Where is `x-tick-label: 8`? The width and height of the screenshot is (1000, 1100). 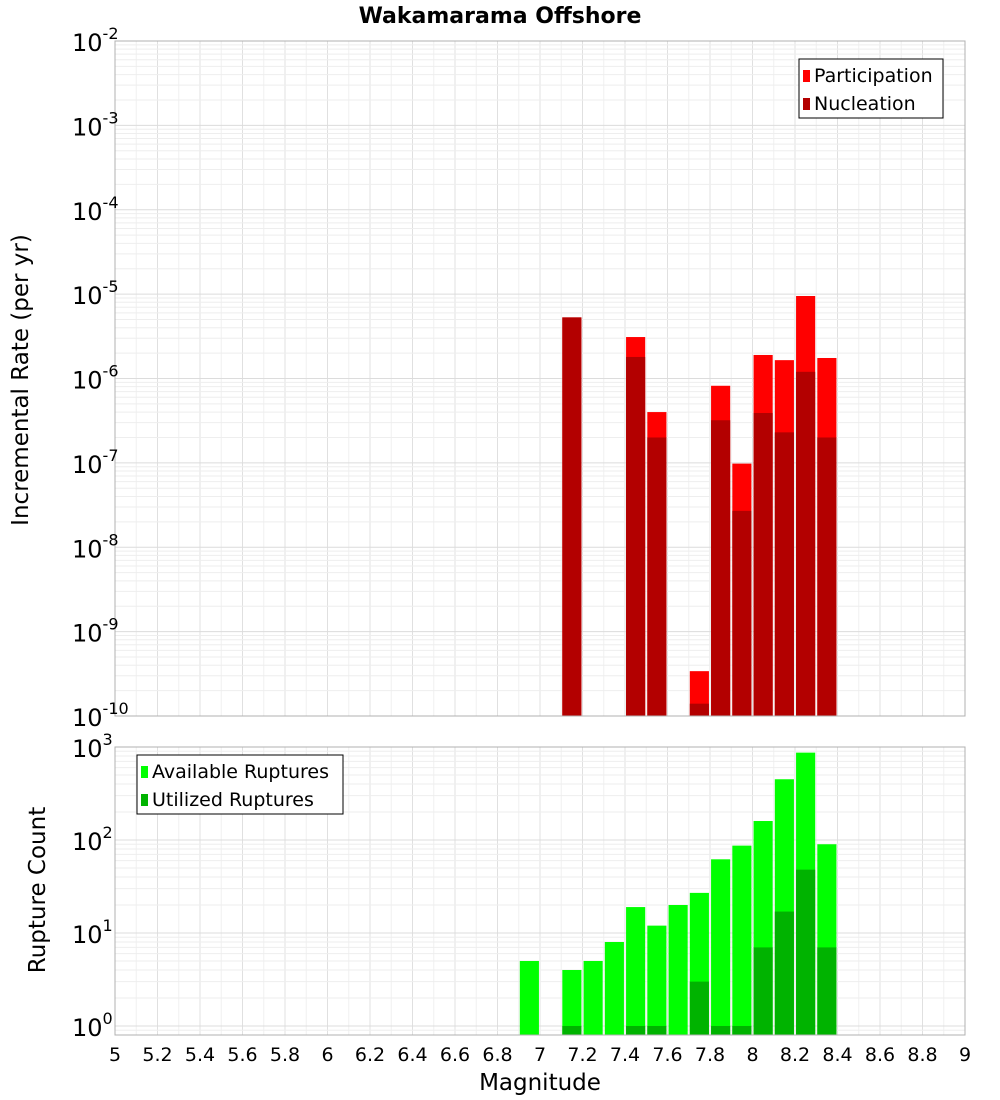 x-tick-label: 8 is located at coordinates (752, 1055).